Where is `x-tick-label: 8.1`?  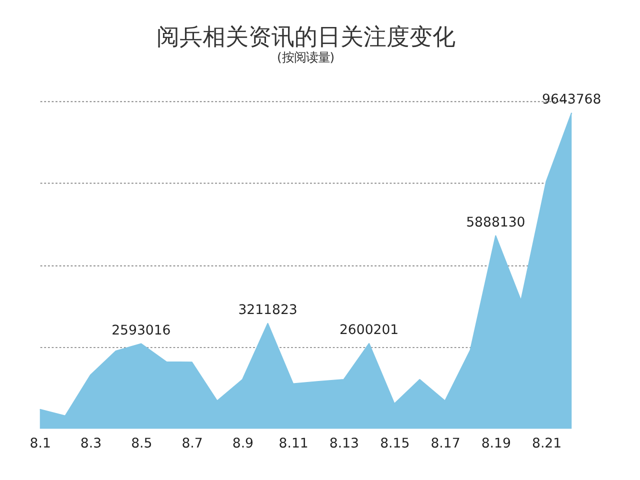
x-tick-label: 8.1 is located at coordinates (40, 444).